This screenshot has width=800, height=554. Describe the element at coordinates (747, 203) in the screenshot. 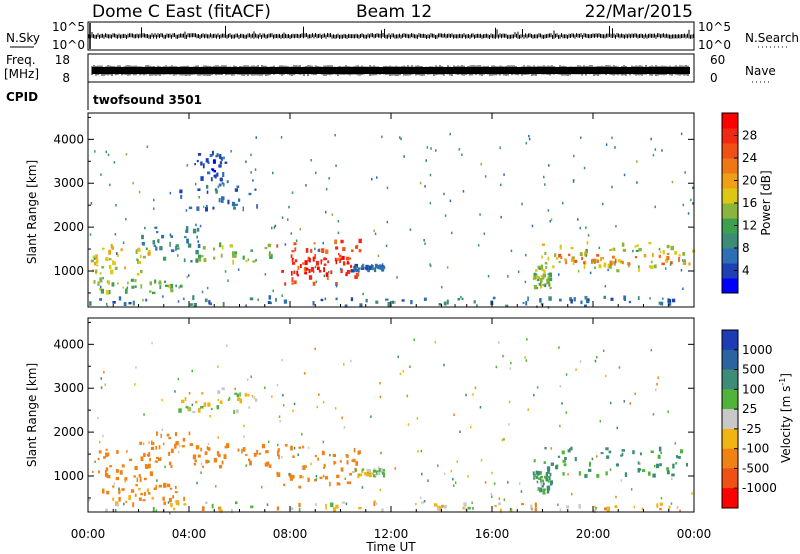

I see `power-colorbar: 28 24 20 16 12 8 4 Power [dB]` at that location.